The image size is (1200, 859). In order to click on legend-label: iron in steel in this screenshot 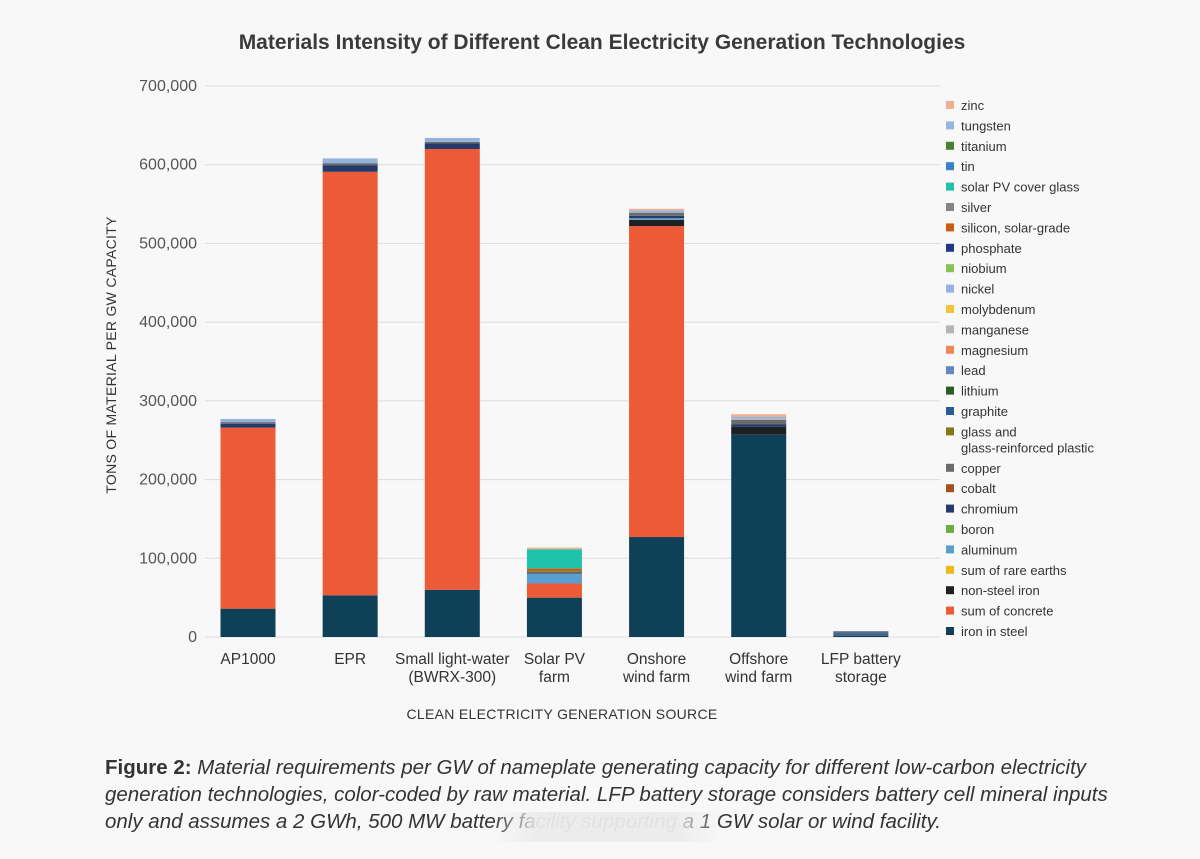, I will do `click(994, 631)`.